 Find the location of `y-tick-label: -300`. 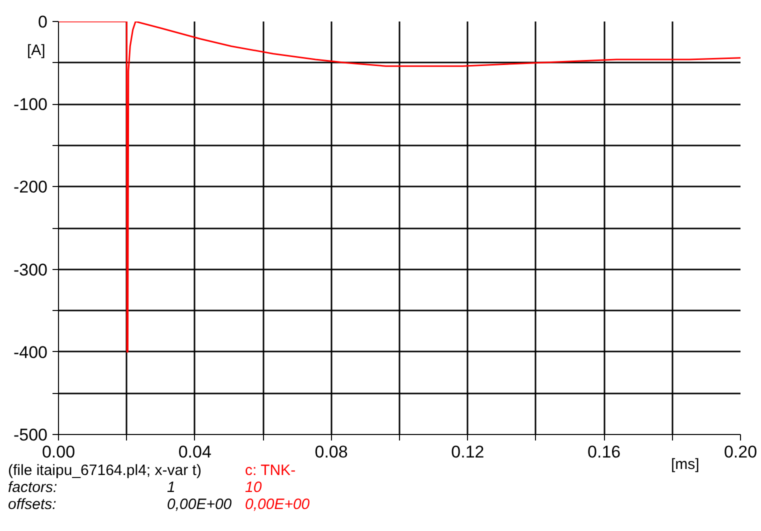

y-tick-label: -300 is located at coordinates (30, 270).